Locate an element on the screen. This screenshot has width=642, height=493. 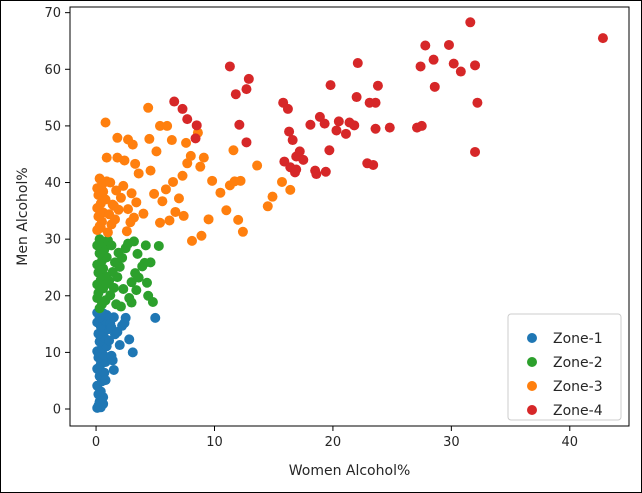
legend-label: Zone-2 is located at coordinates (578, 363).